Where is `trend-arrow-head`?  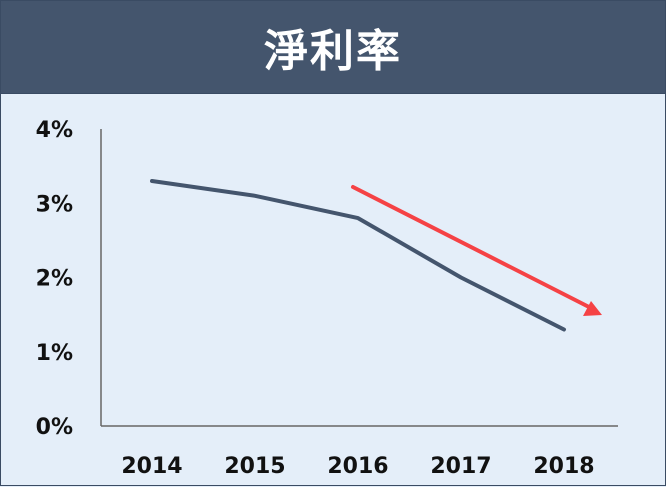 trend-arrow-head is located at coordinates (592, 308).